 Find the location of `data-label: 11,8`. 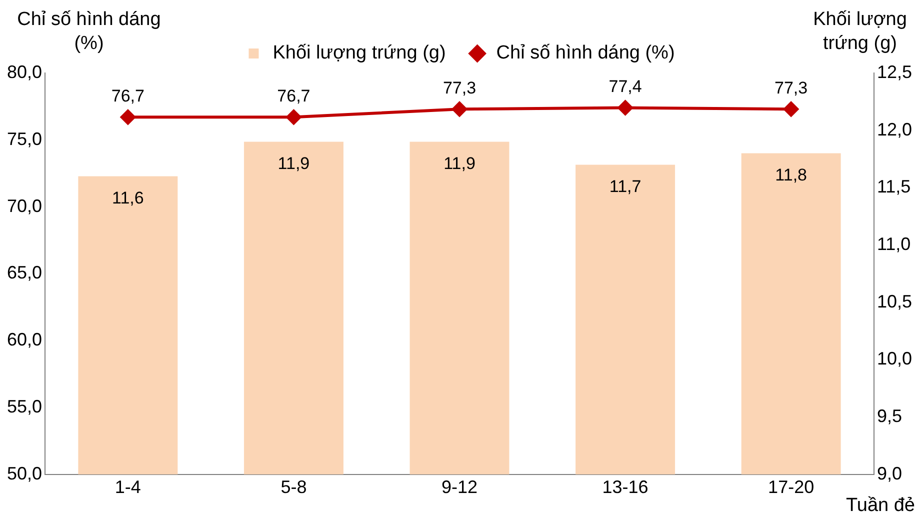

data-label: 11,8 is located at coordinates (791, 174).